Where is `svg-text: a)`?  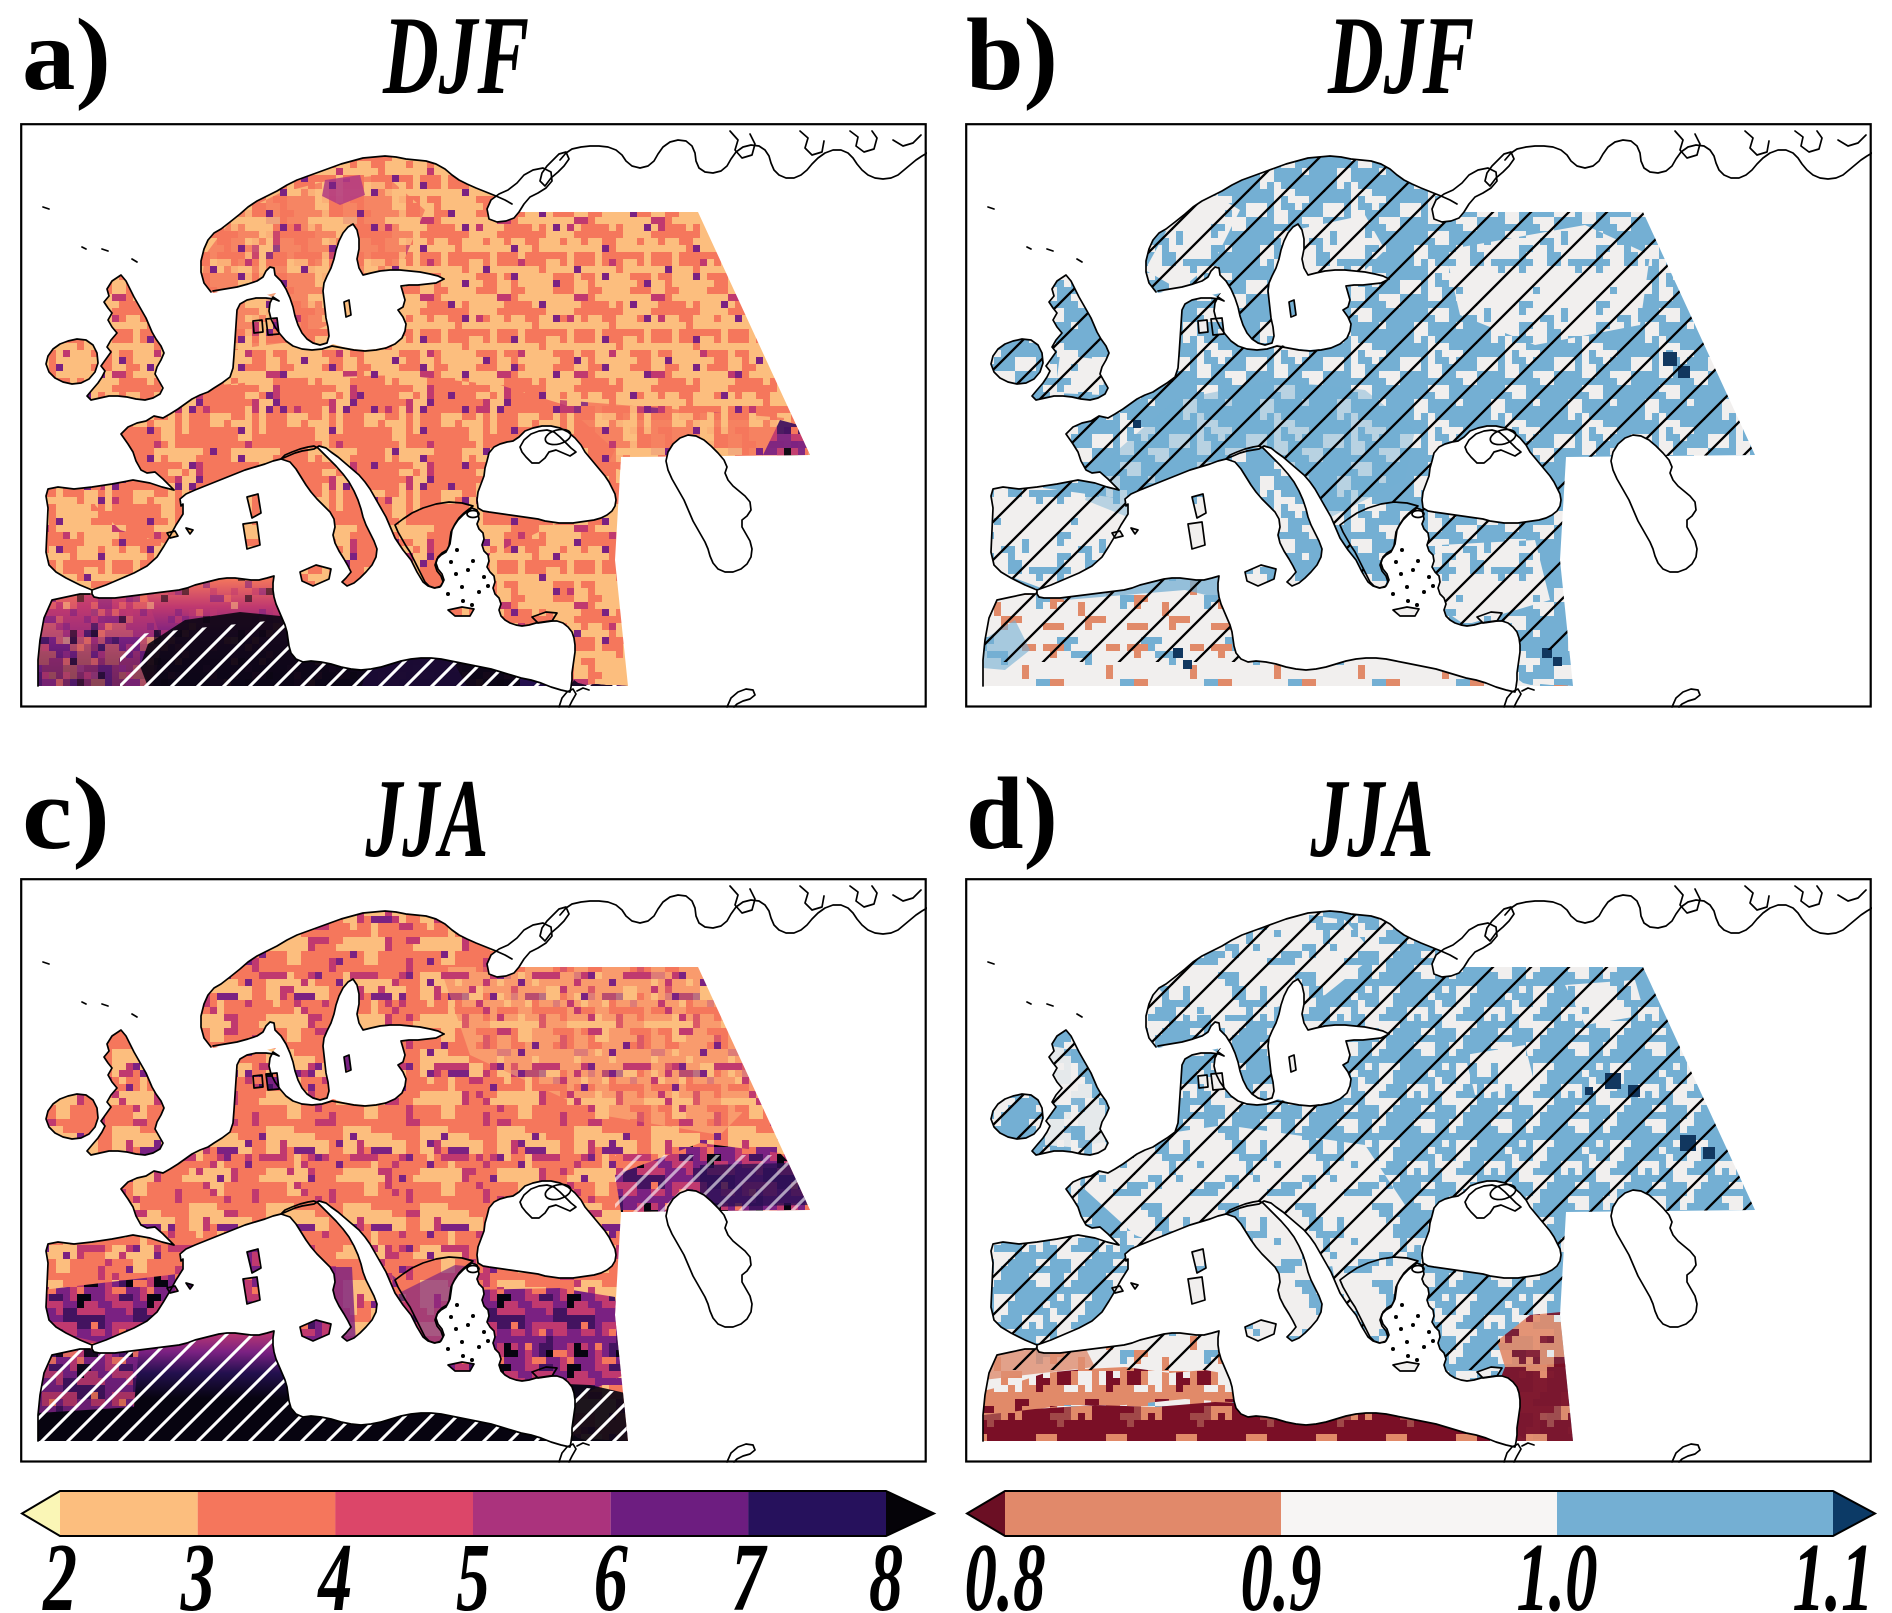 svg-text: a) is located at coordinates (66, 56).